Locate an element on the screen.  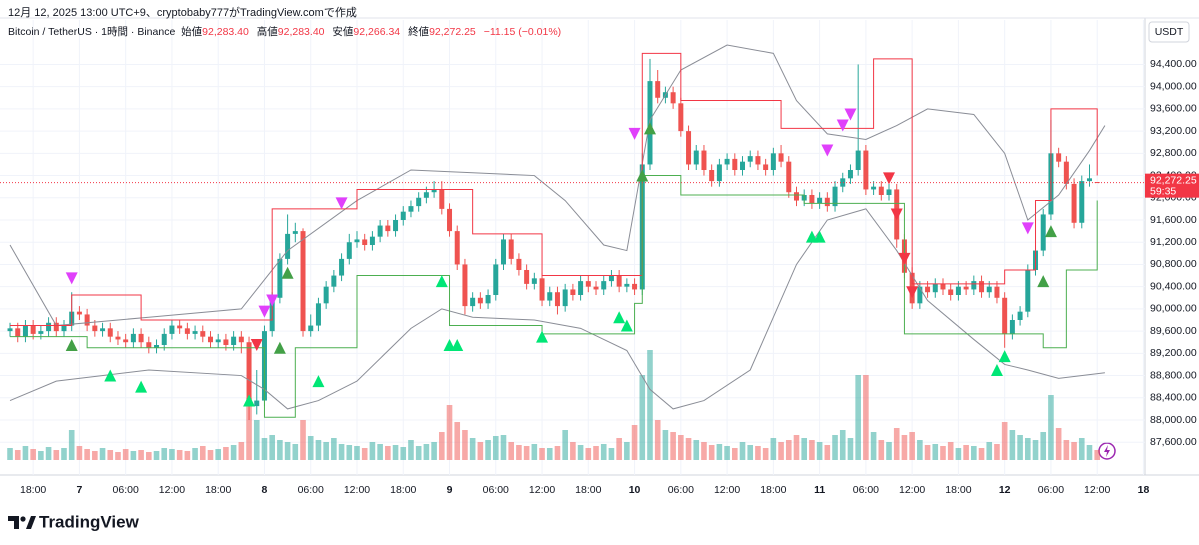
unit-button is located at coordinates (1169, 32).